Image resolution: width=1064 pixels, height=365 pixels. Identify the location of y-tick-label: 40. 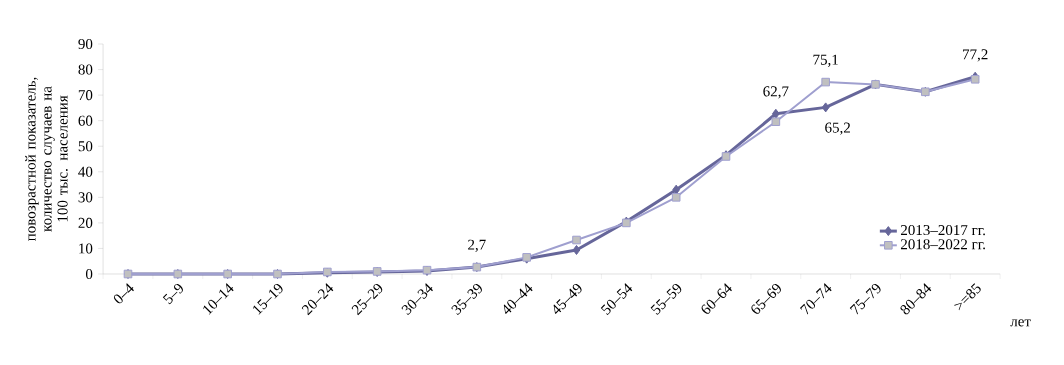
(85, 171).